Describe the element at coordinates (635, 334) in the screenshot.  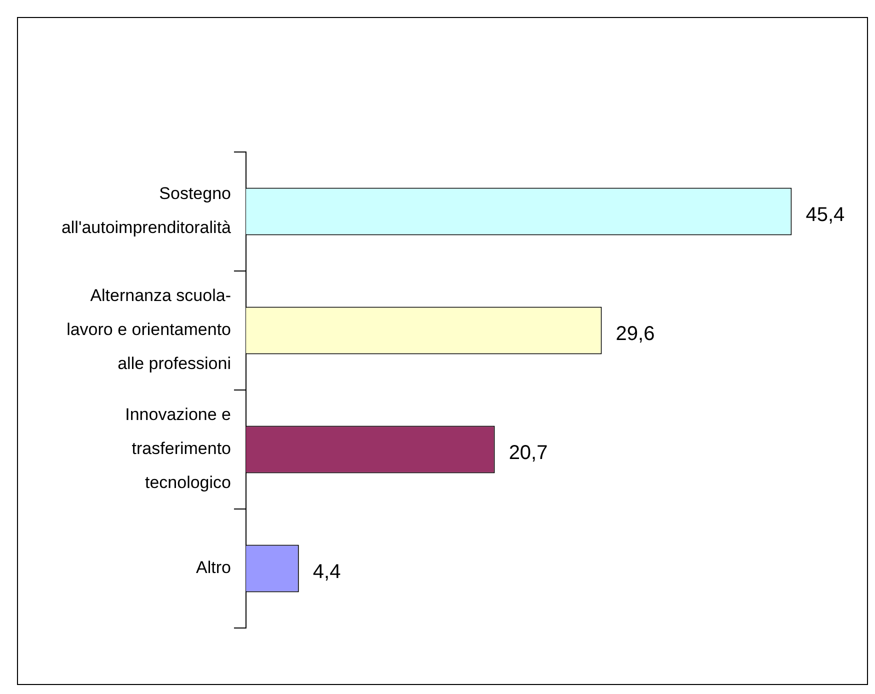
I see `data-label: 29,6` at that location.